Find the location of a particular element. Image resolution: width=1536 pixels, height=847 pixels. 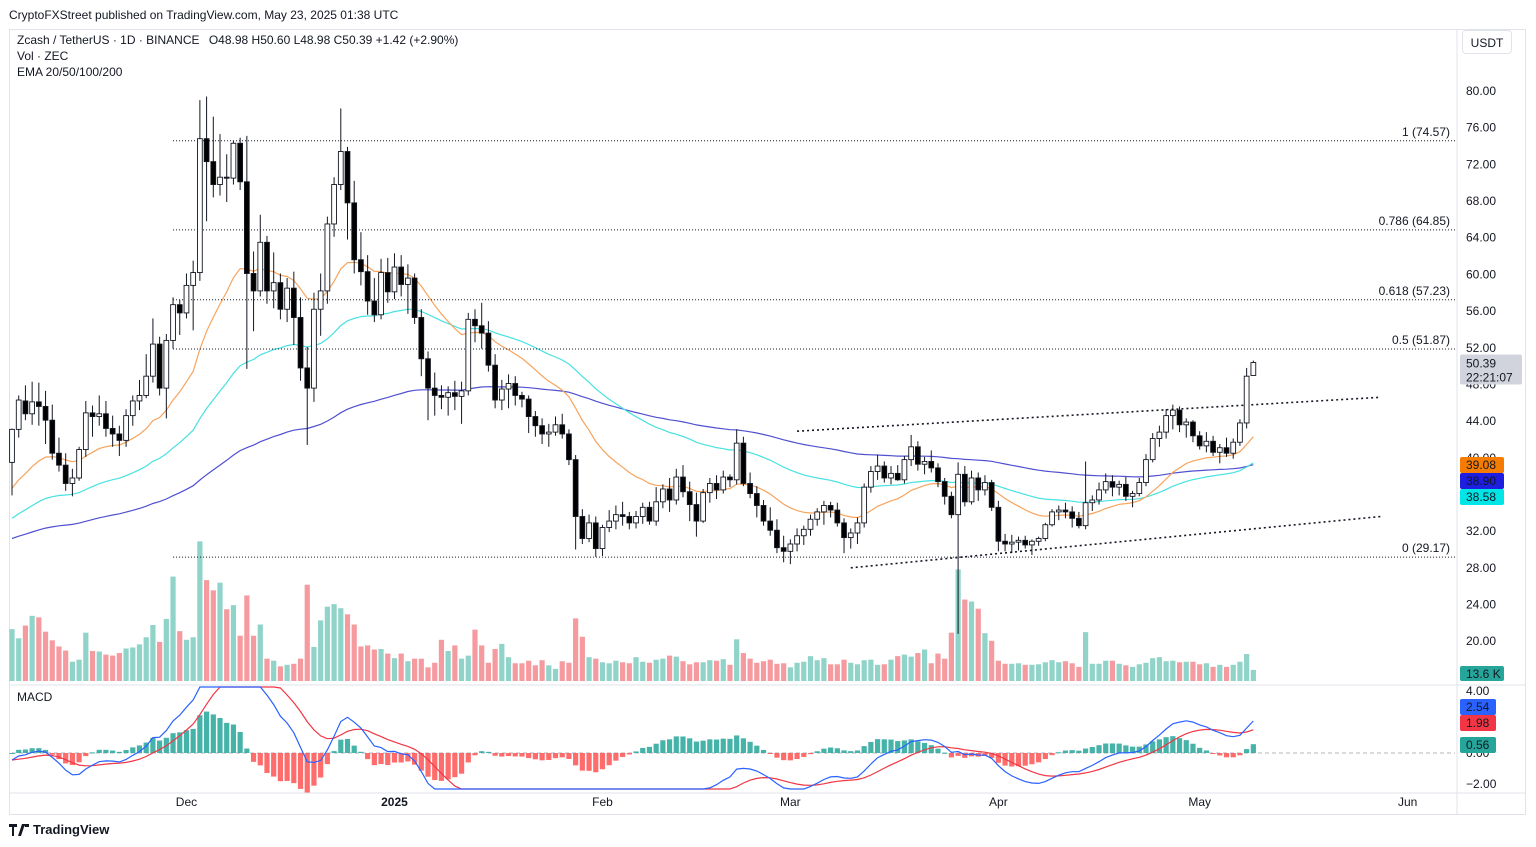

ema-legend: EMA 20/50/100/200 is located at coordinates (70, 72).